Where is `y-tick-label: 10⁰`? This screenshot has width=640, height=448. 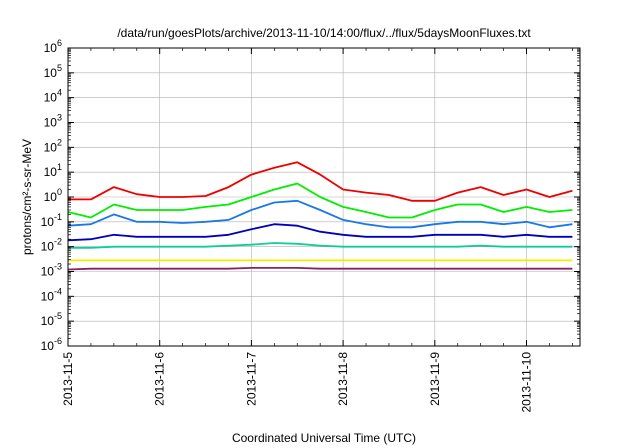 y-tick-label: 10⁰ is located at coordinates (53, 195).